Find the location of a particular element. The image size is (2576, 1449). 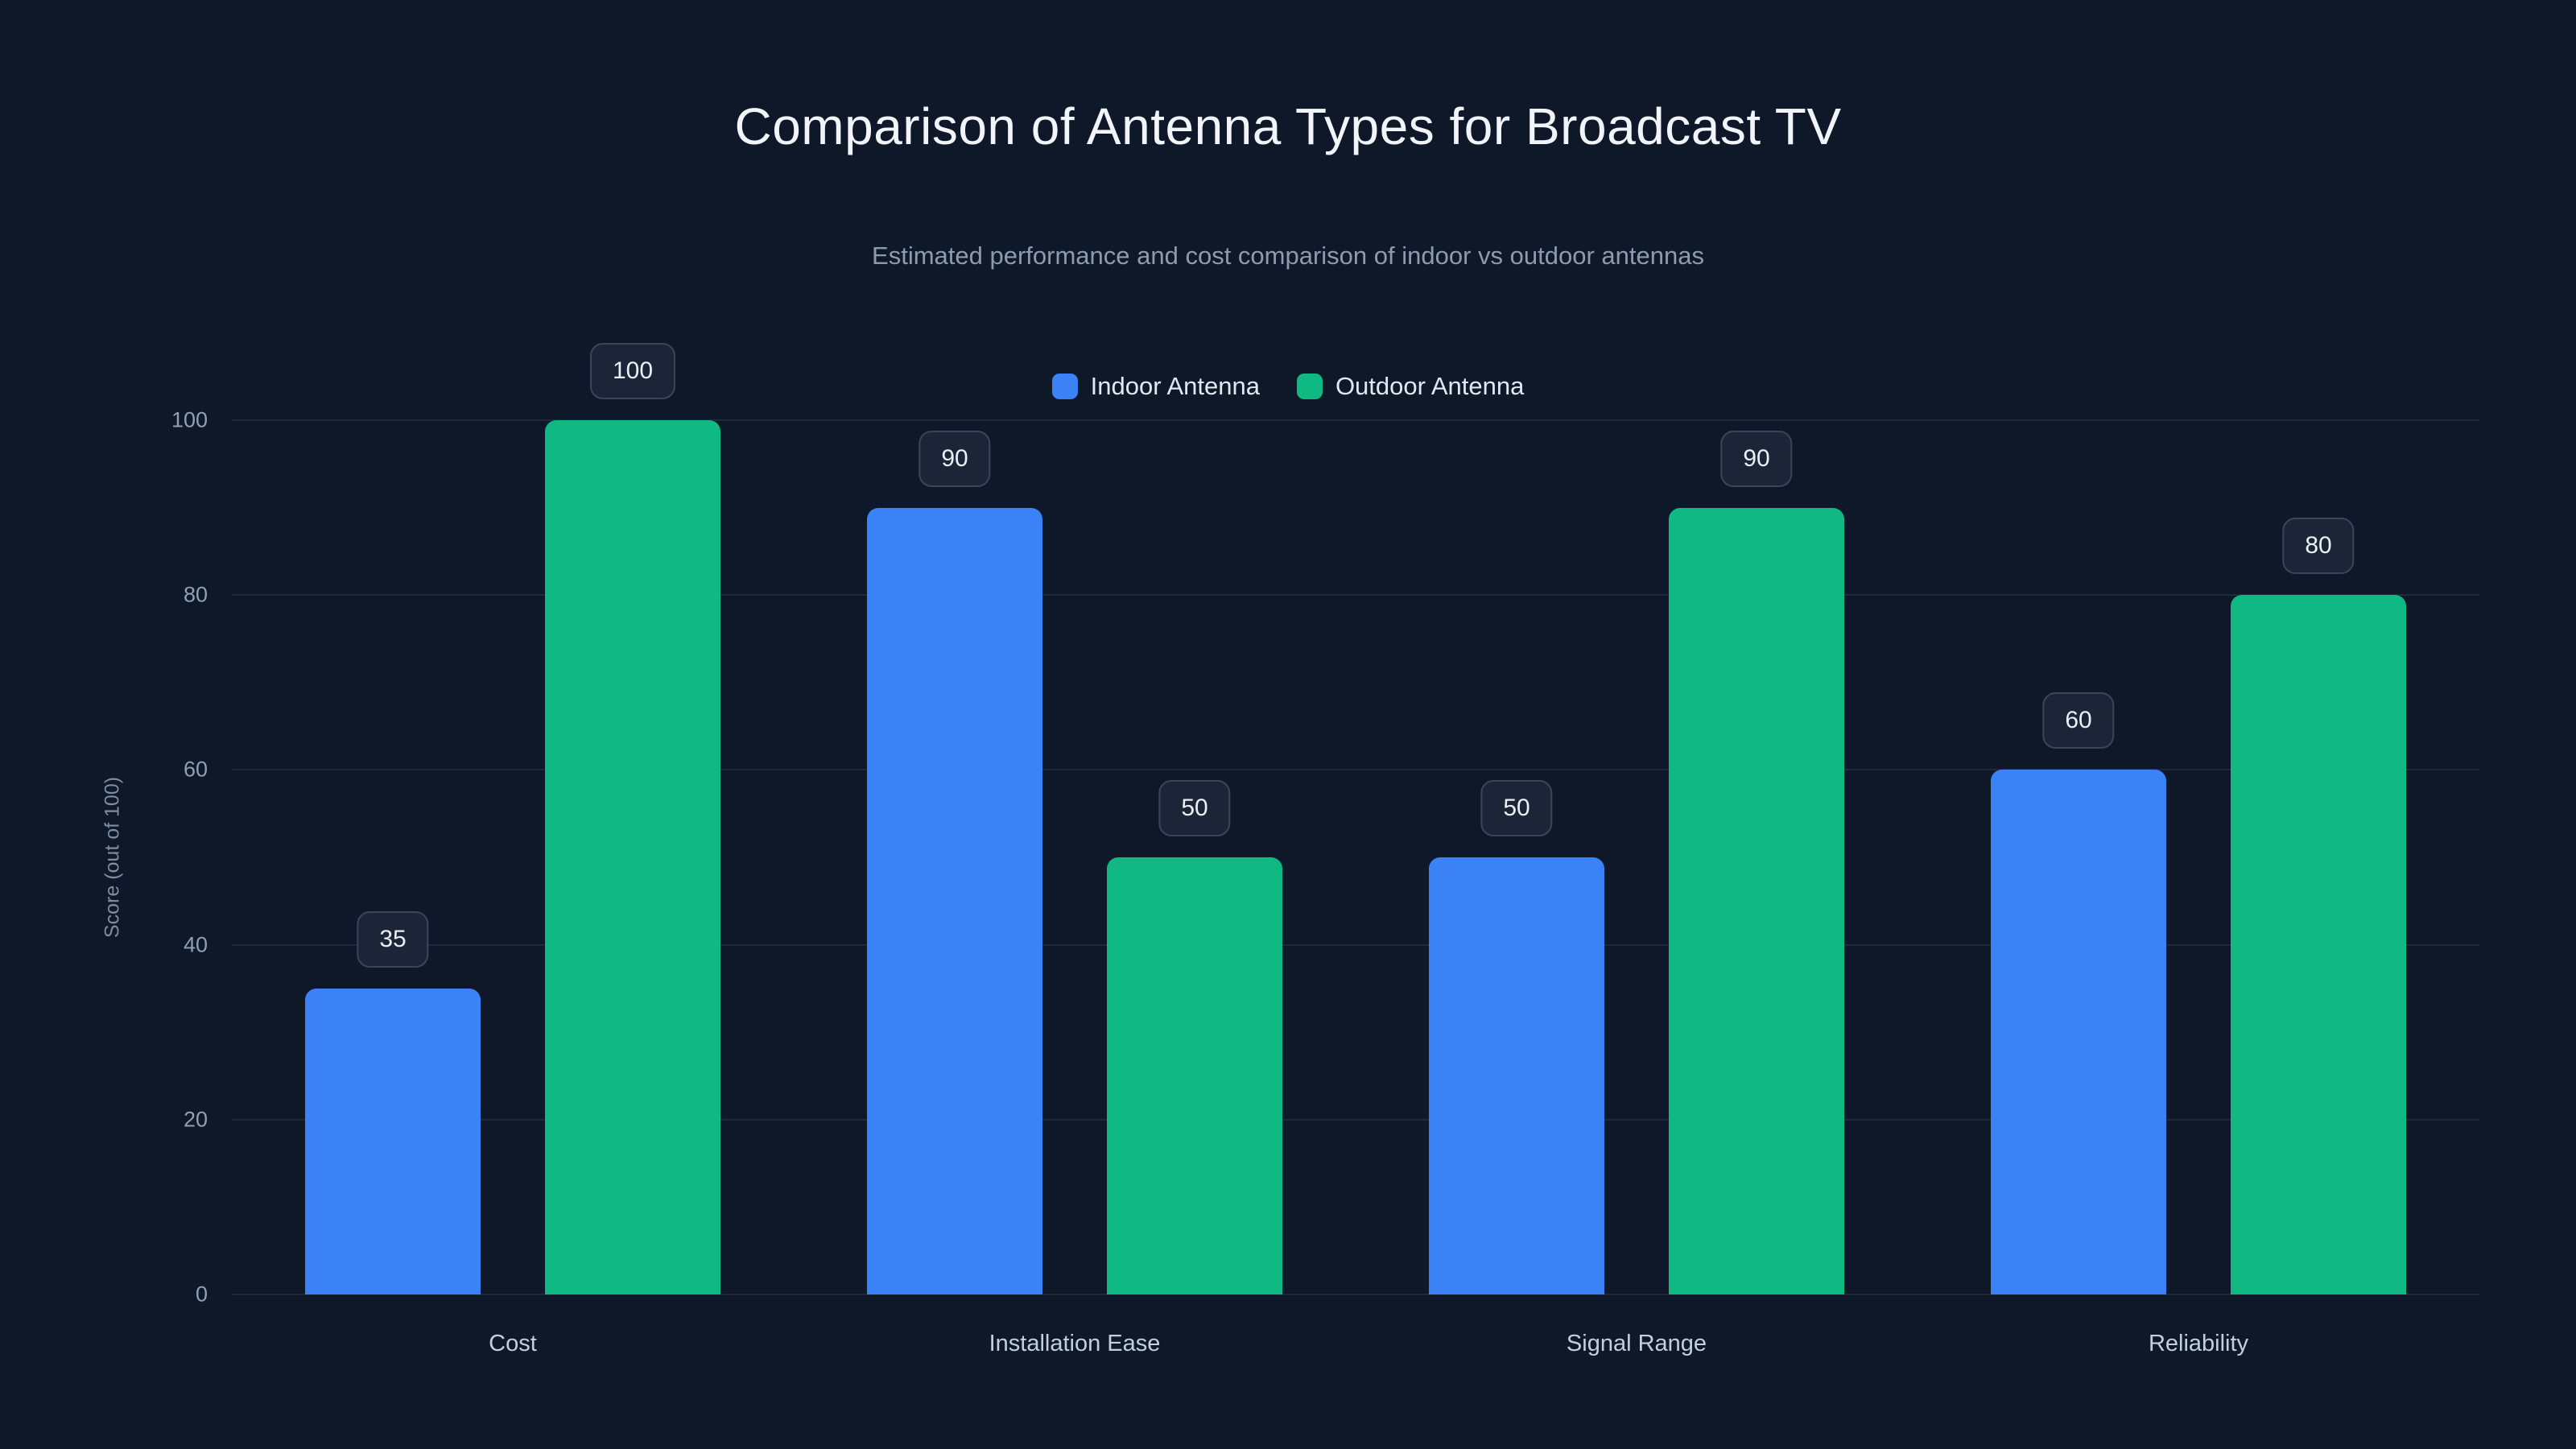

value-label-indoor-antenna-signal-range: 50 is located at coordinates (1516, 808).